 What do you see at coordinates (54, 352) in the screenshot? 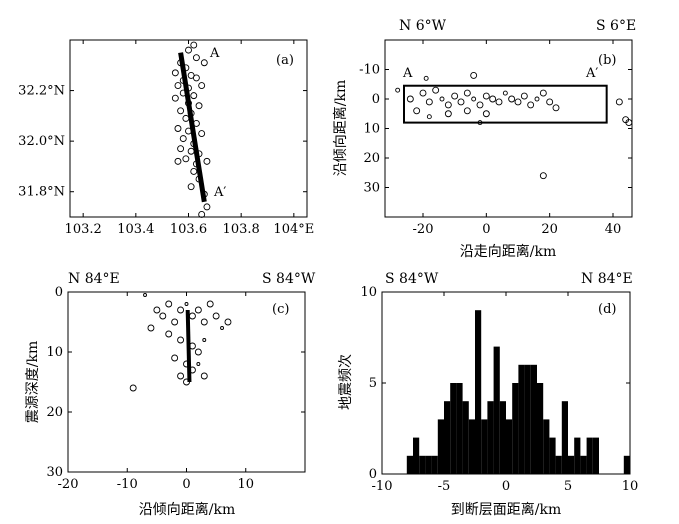
I see `panel-c-ytick-label: 10` at bounding box center [54, 352].